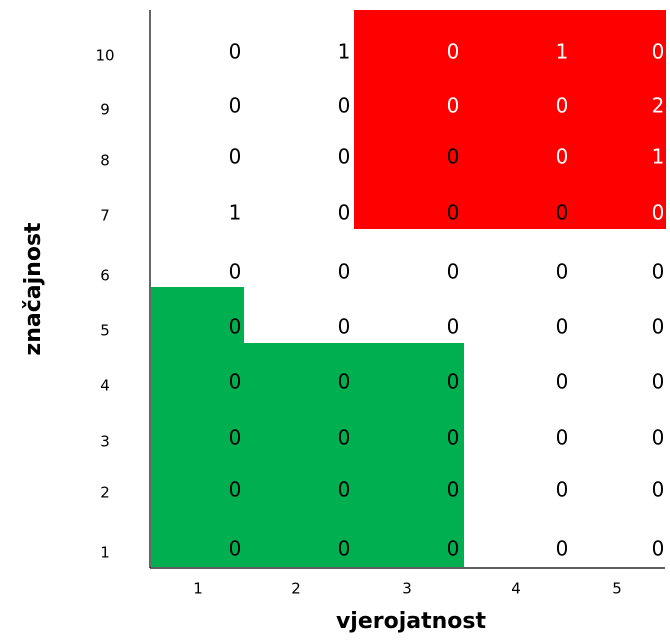  I want to click on y-tick-label: 5, so click(105, 331).